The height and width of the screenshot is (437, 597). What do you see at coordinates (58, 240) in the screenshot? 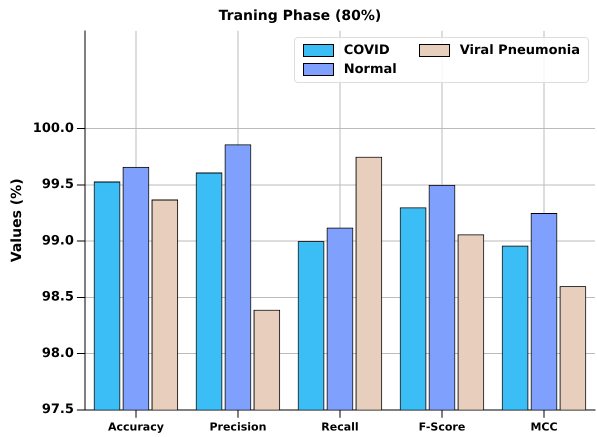
I see `y-tick-label: 99.0` at bounding box center [58, 240].